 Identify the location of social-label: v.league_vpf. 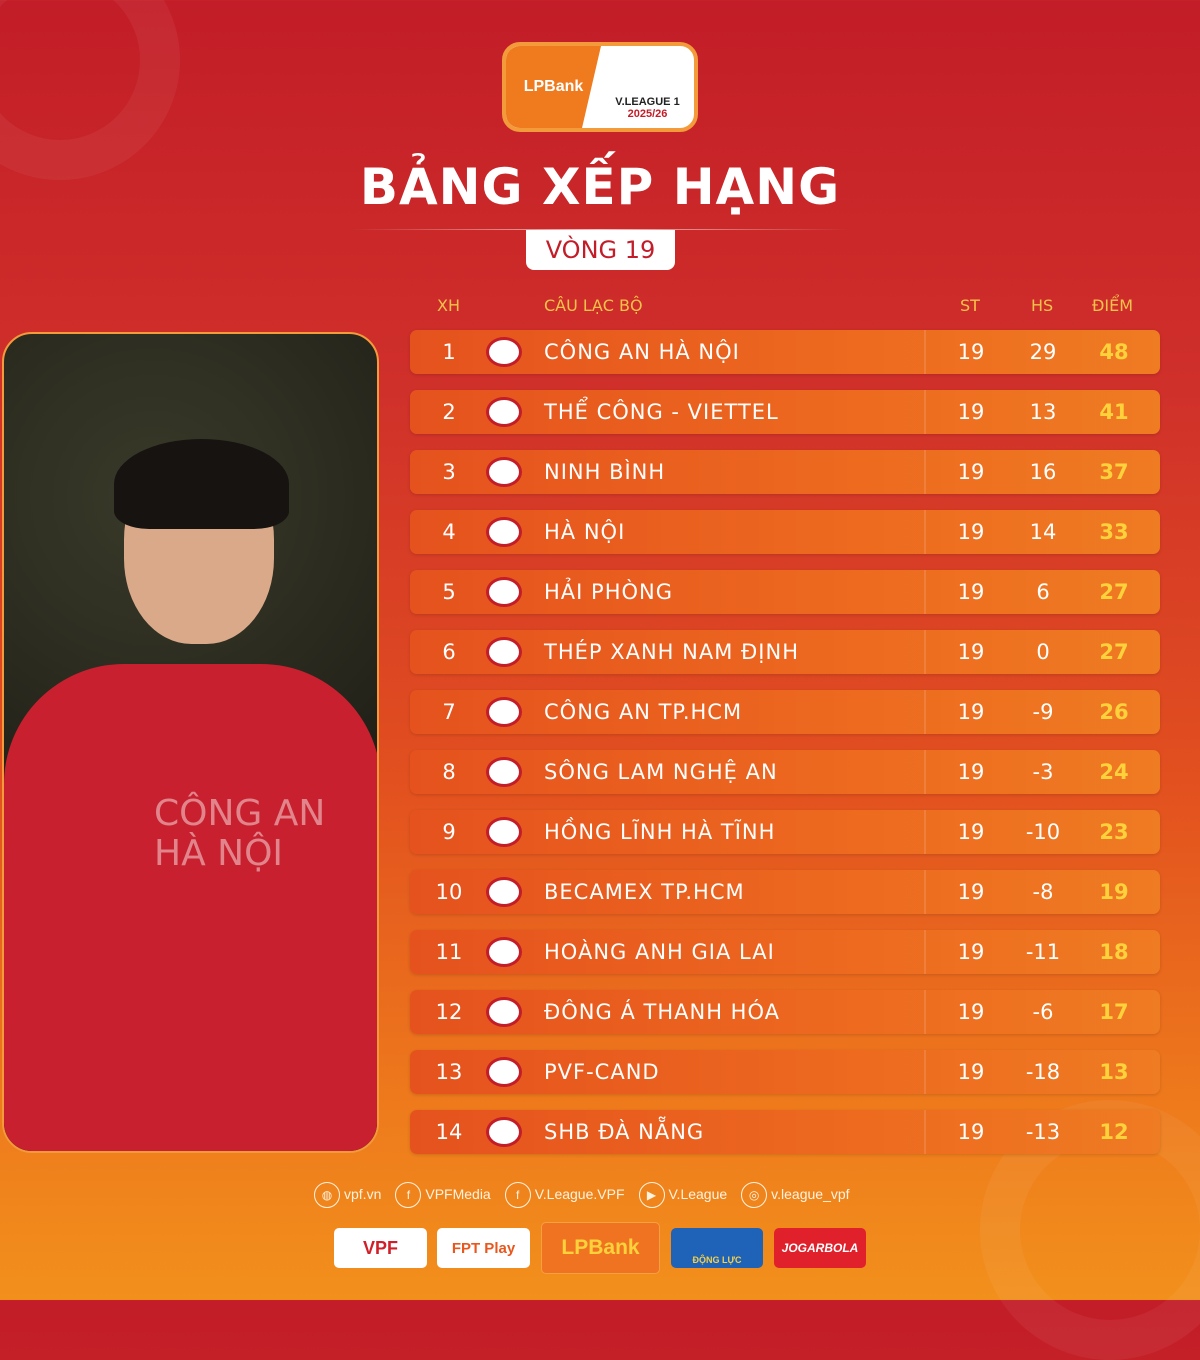
(810, 1194).